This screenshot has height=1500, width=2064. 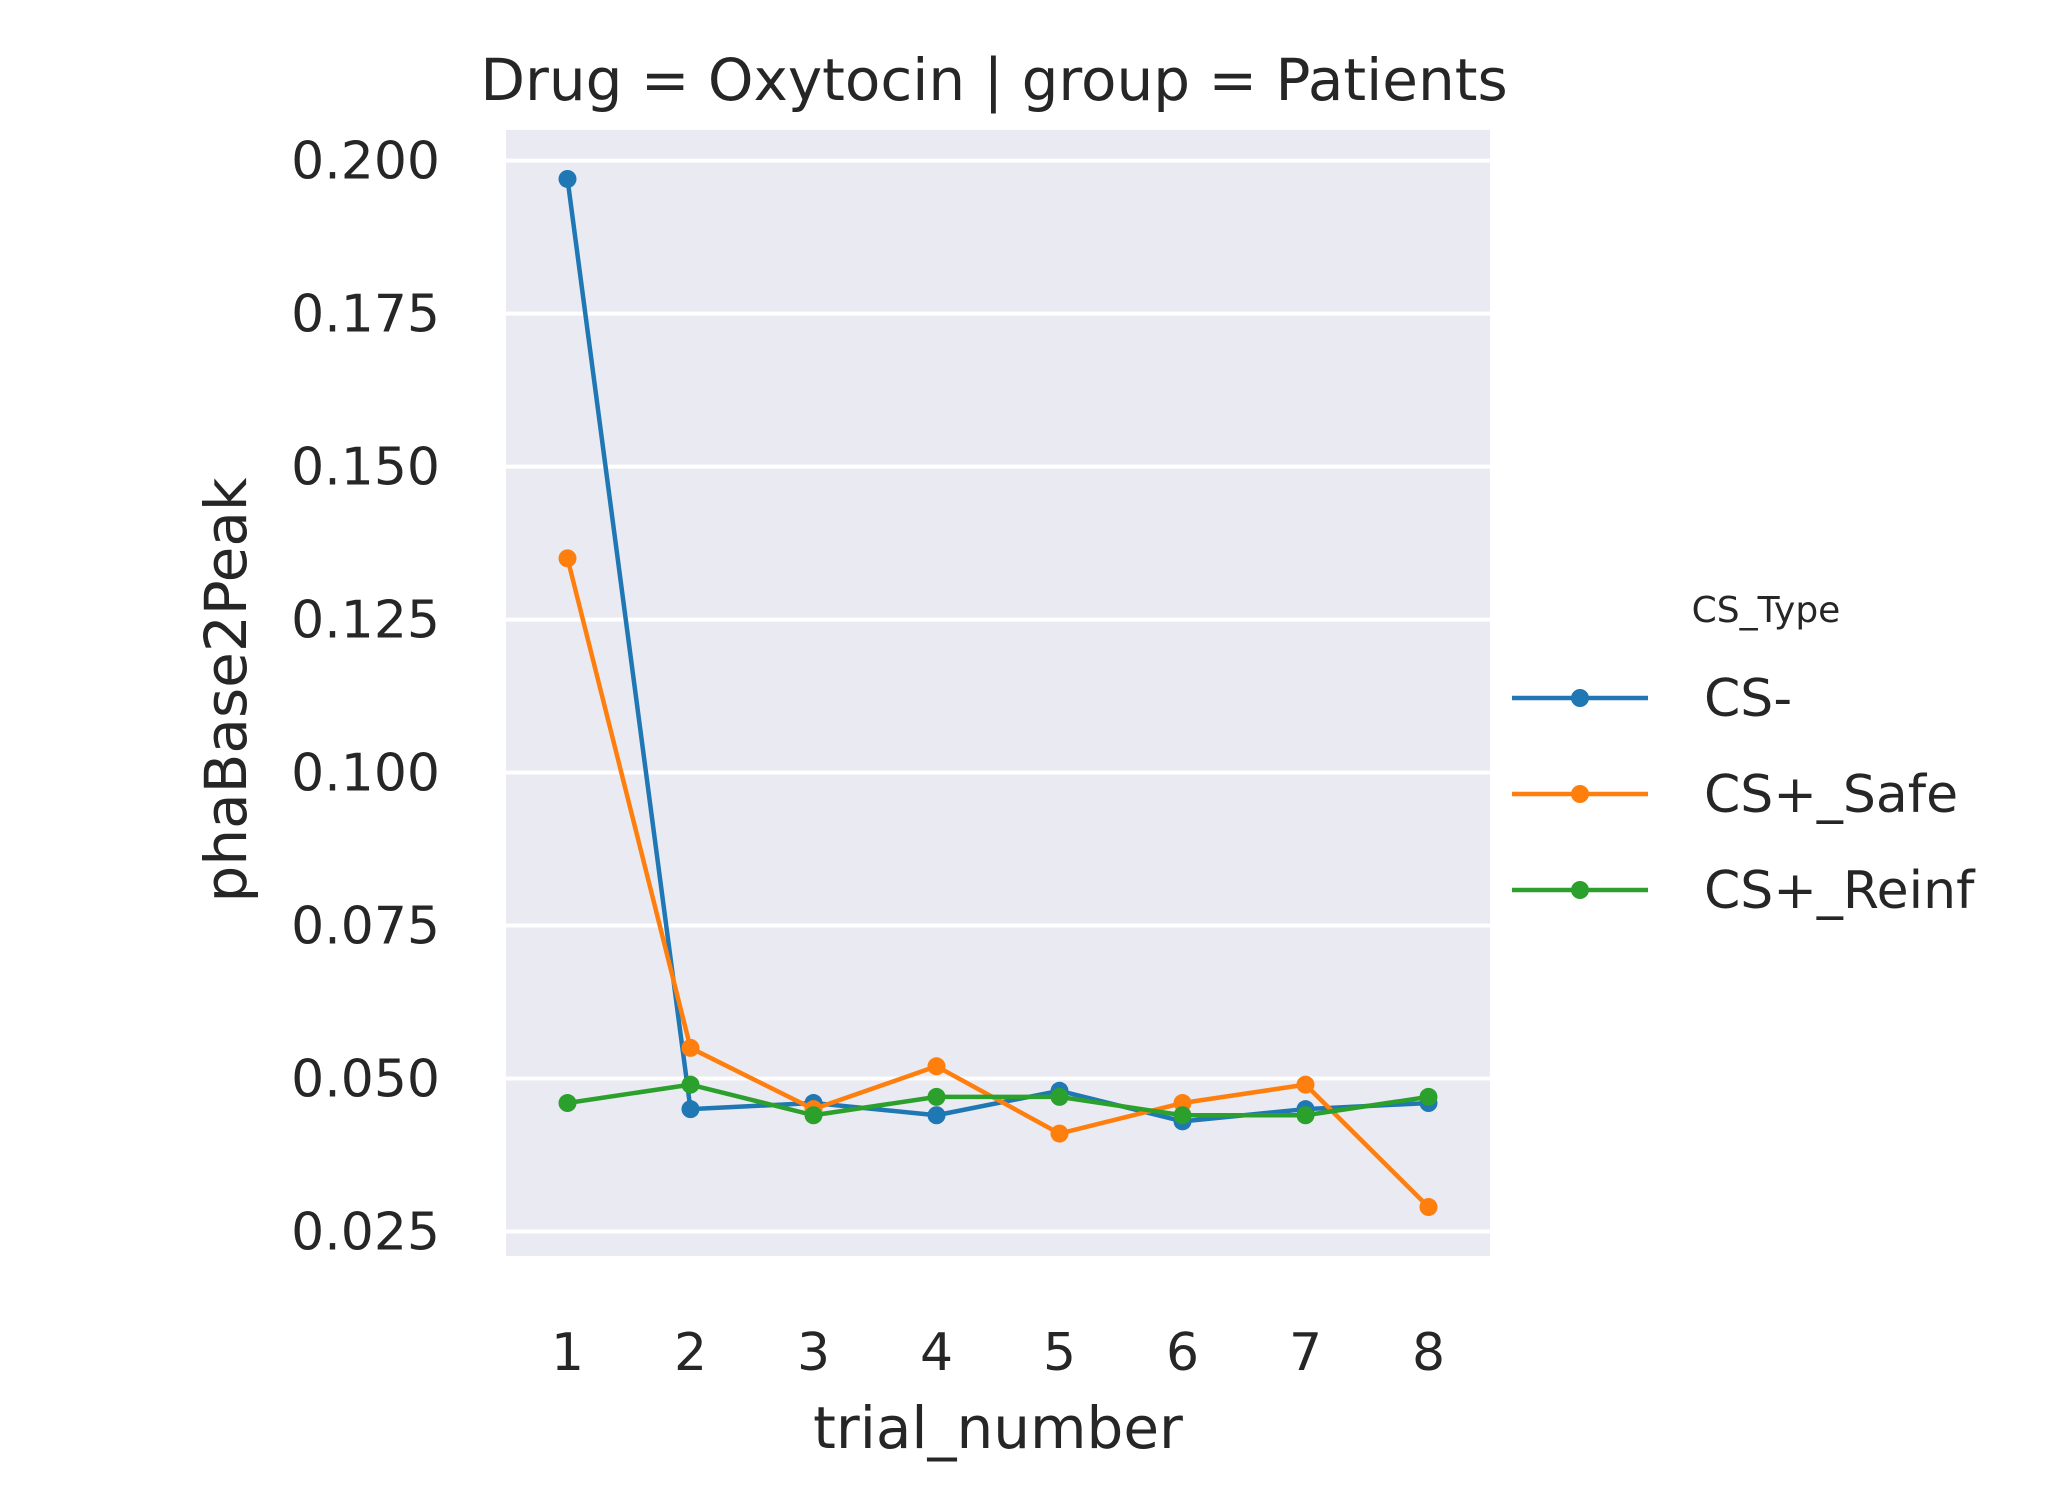 What do you see at coordinates (1428, 1353) in the screenshot?
I see `x-tick-label: 8` at bounding box center [1428, 1353].